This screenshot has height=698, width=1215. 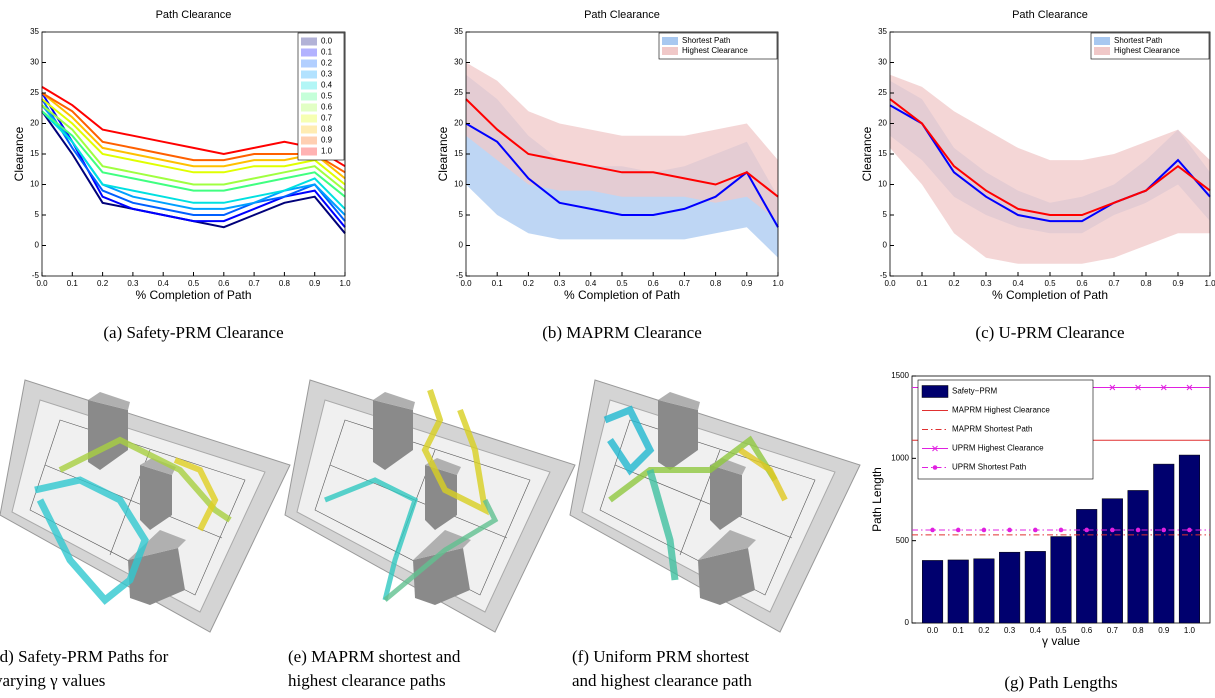 What do you see at coordinates (903, 540) in the screenshot?
I see `y-tick-label: 500` at bounding box center [903, 540].